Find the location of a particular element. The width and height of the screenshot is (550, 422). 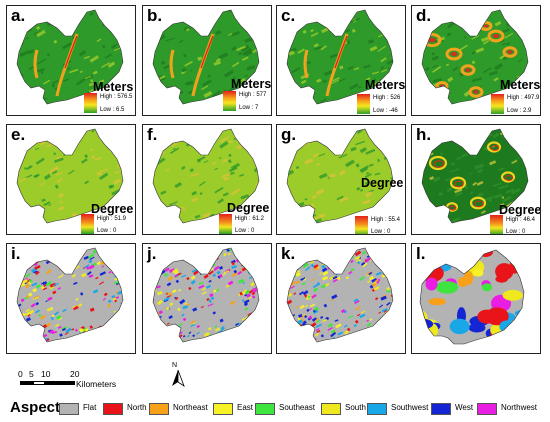

difference-ring is located at coordinates (478, 203).